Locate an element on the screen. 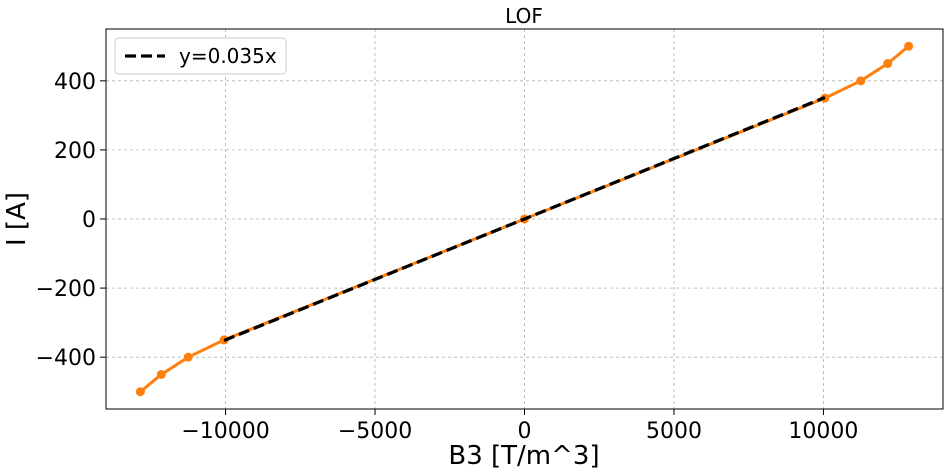 This screenshot has height=474, width=949. y-tick-label: 0 is located at coordinates (89, 220).